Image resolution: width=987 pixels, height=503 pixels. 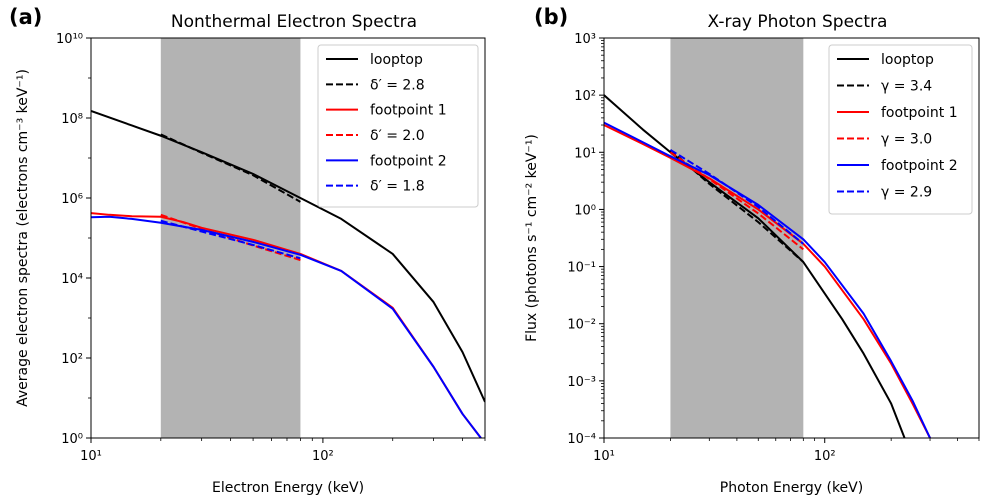 What do you see at coordinates (581, 325) in the screenshot?
I see `y-tick-label: 10⁻²` at bounding box center [581, 325].